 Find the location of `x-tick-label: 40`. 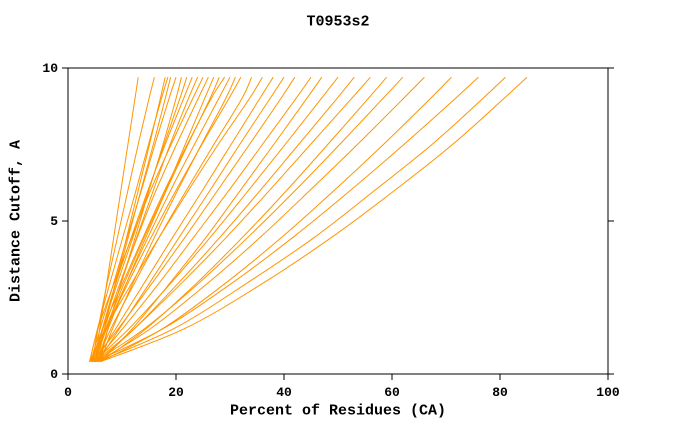

x-tick-label: 40 is located at coordinates (284, 392).